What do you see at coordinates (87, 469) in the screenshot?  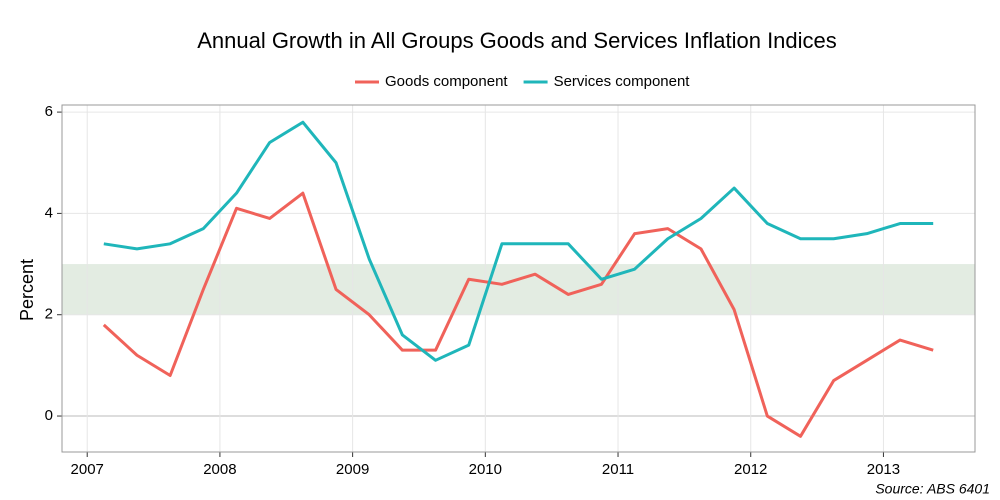 I see `x-tick-label: 2007` at bounding box center [87, 469].